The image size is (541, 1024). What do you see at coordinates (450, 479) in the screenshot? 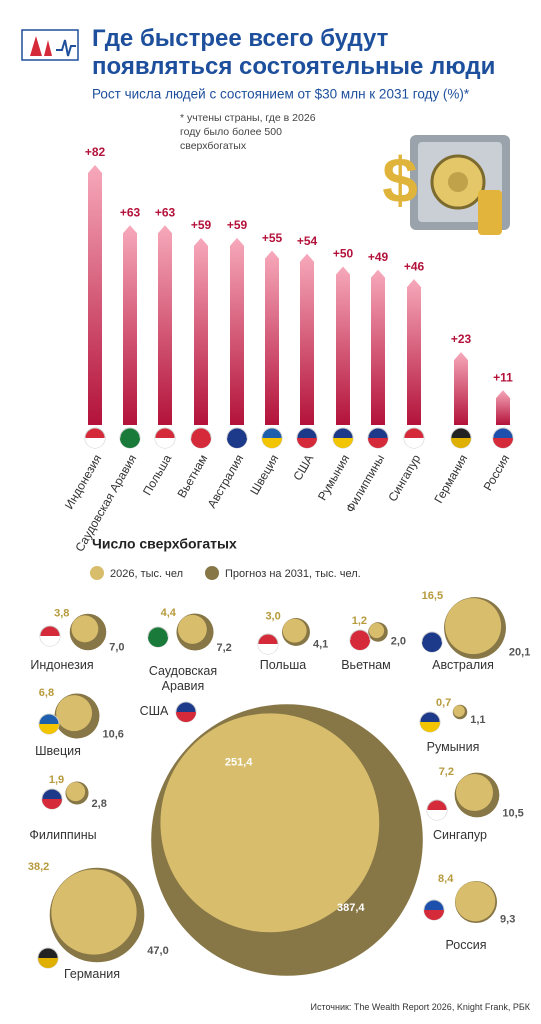
I see `x-tick-label: Германия` at bounding box center [450, 479].